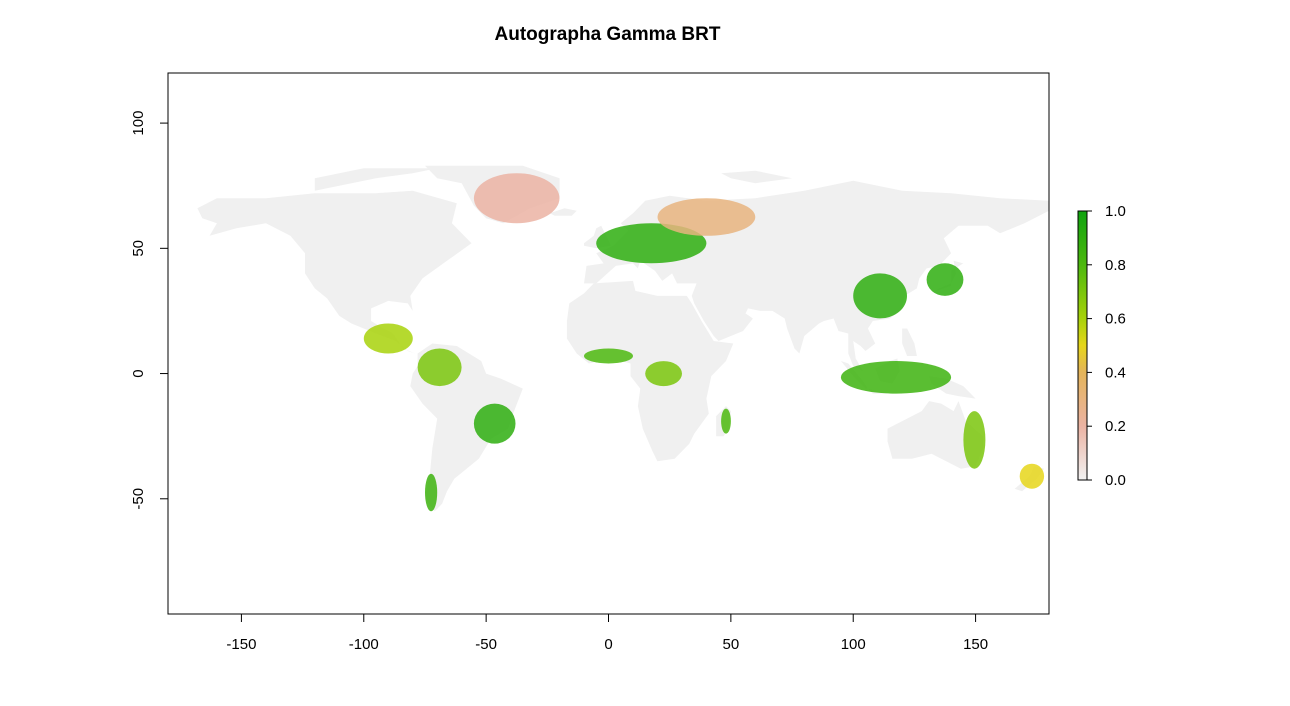  What do you see at coordinates (364, 644) in the screenshot?
I see `x-tick-label: -100` at bounding box center [364, 644].